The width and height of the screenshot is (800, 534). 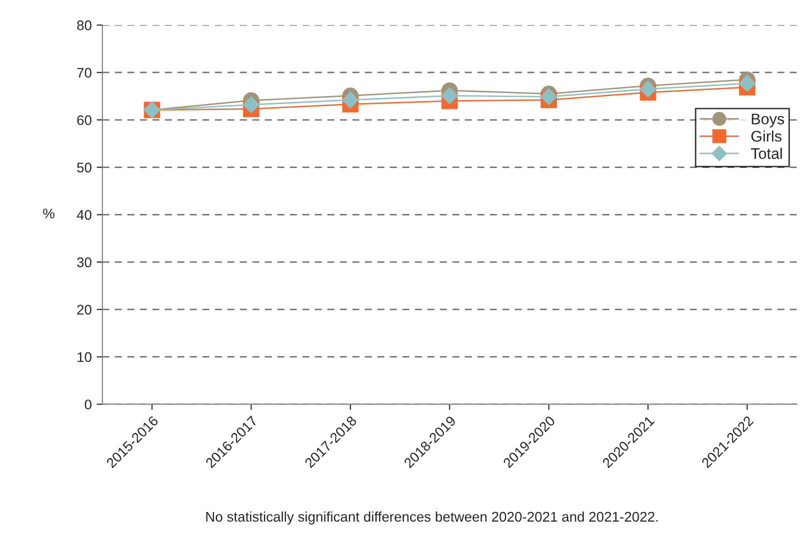 What do you see at coordinates (768, 121) in the screenshot?
I see `legend-label: Boys` at bounding box center [768, 121].